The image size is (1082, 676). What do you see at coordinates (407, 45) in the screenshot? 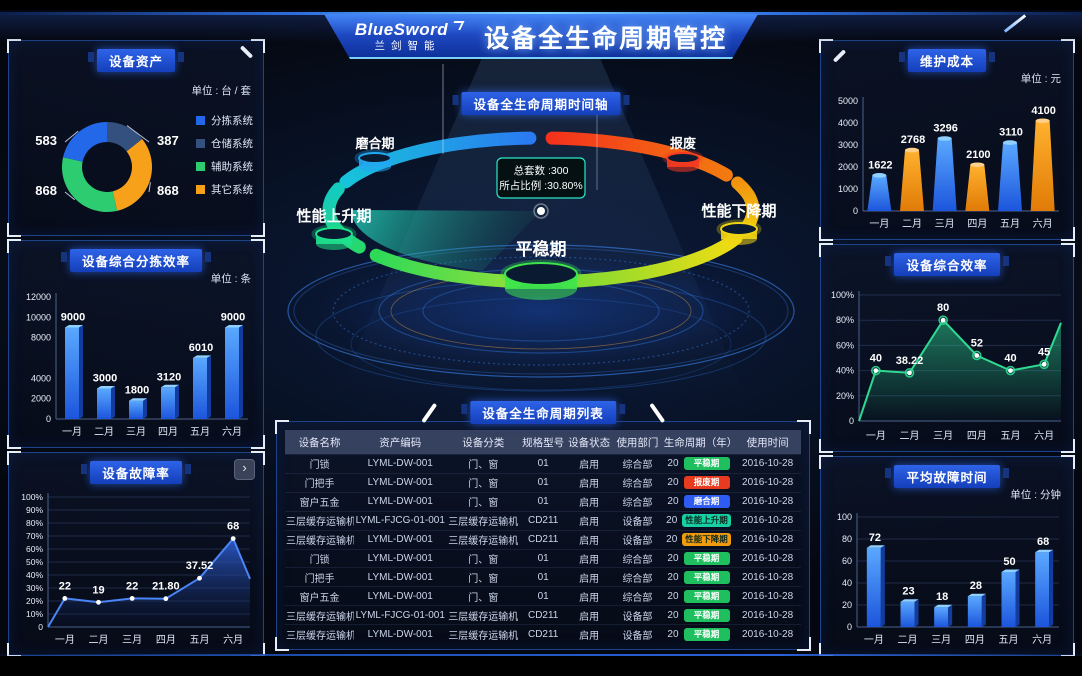
I see `brand-logo-subtitle: 兰剑智能` at bounding box center [407, 45].